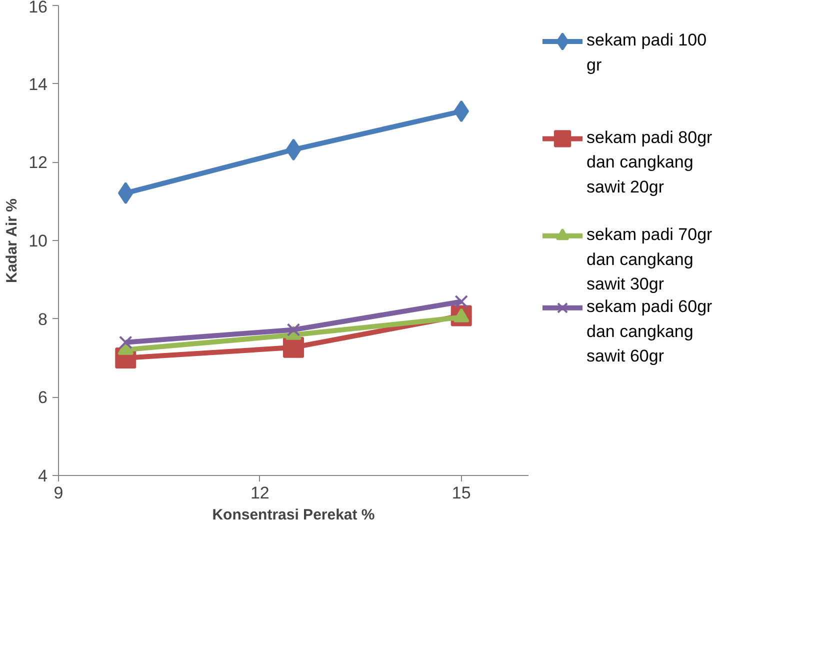  What do you see at coordinates (260, 493) in the screenshot?
I see `x-tick-label: 12` at bounding box center [260, 493].